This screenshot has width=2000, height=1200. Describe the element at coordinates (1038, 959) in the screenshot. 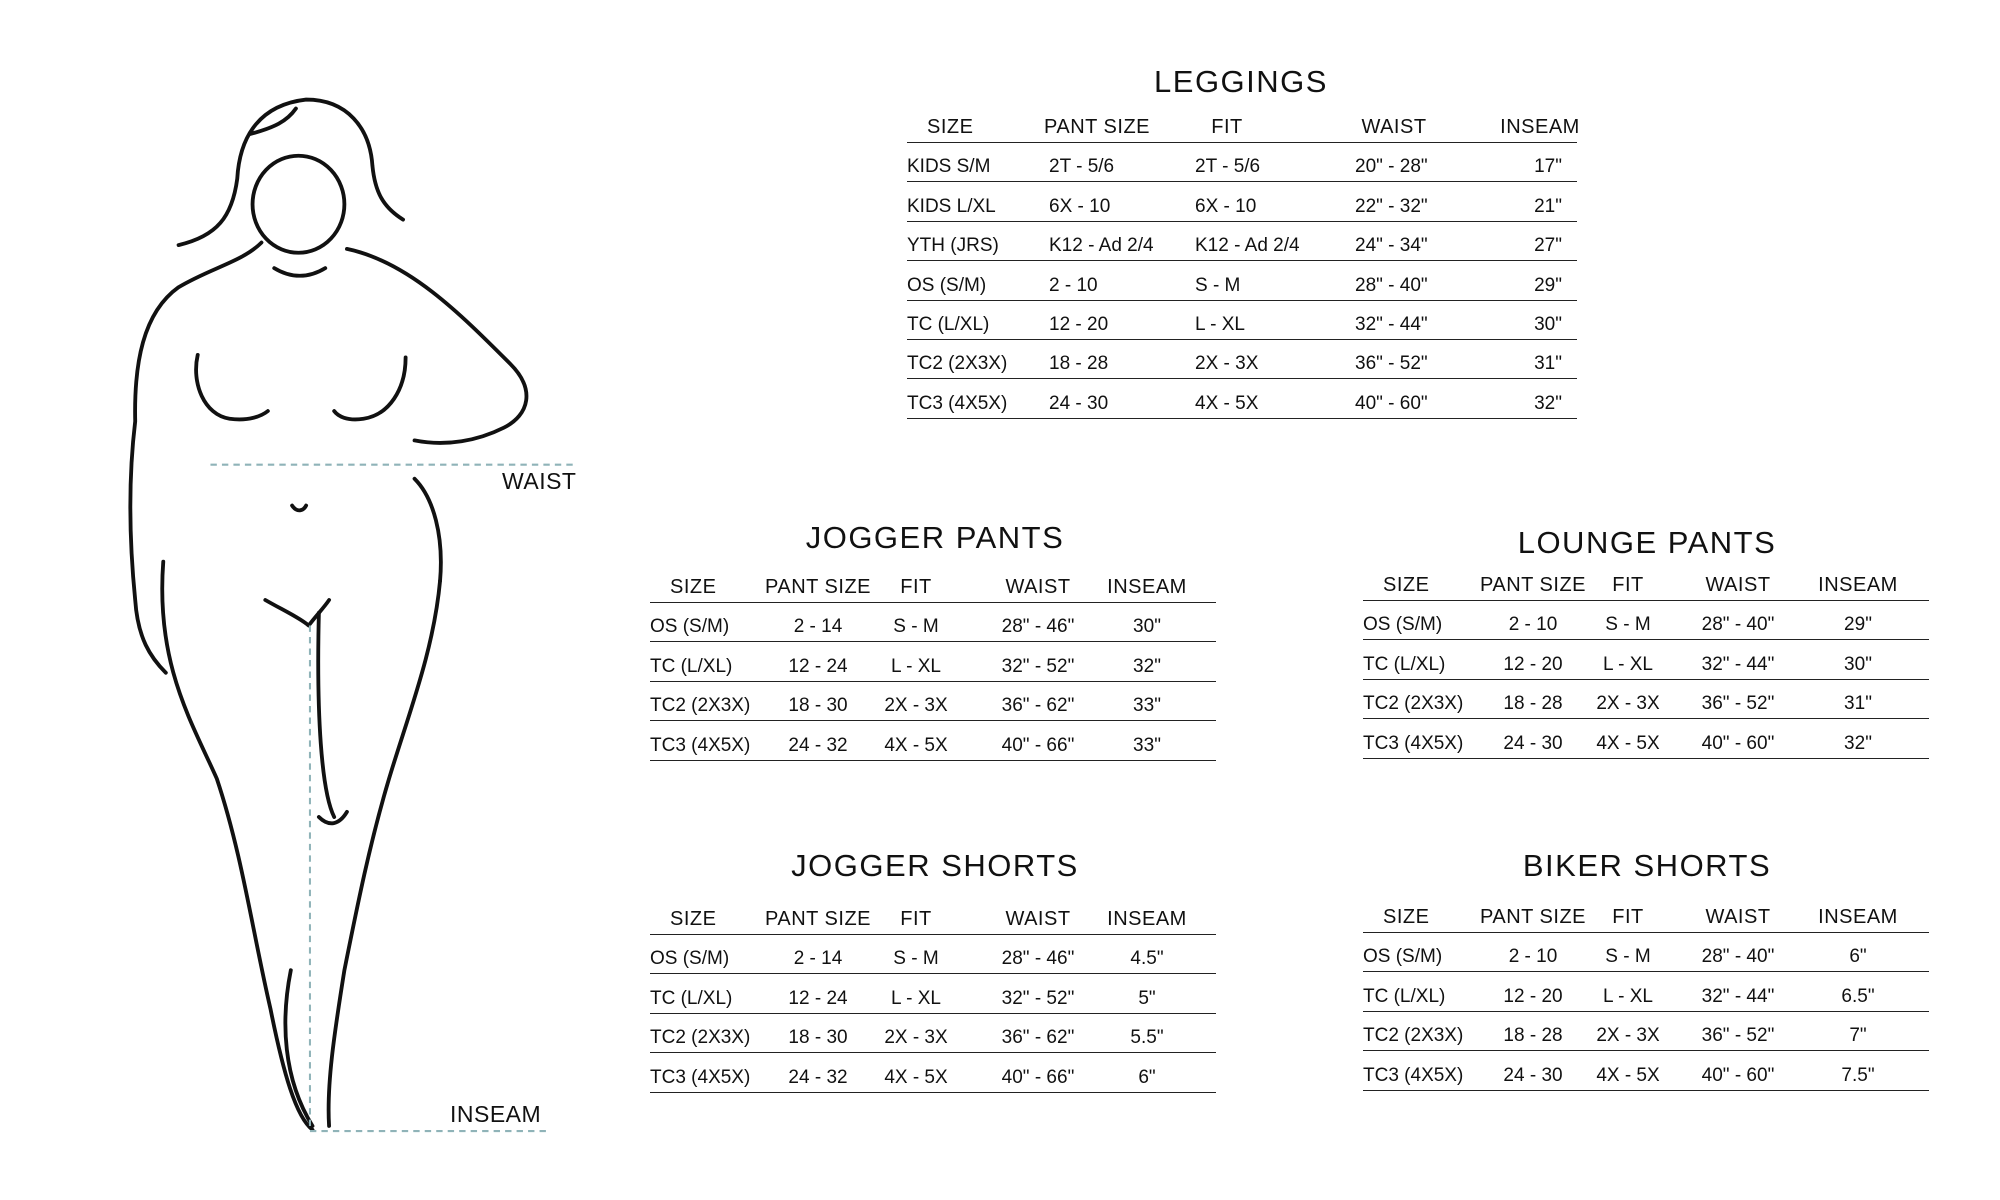

I see `table-cell: 28" - 46"` at that location.